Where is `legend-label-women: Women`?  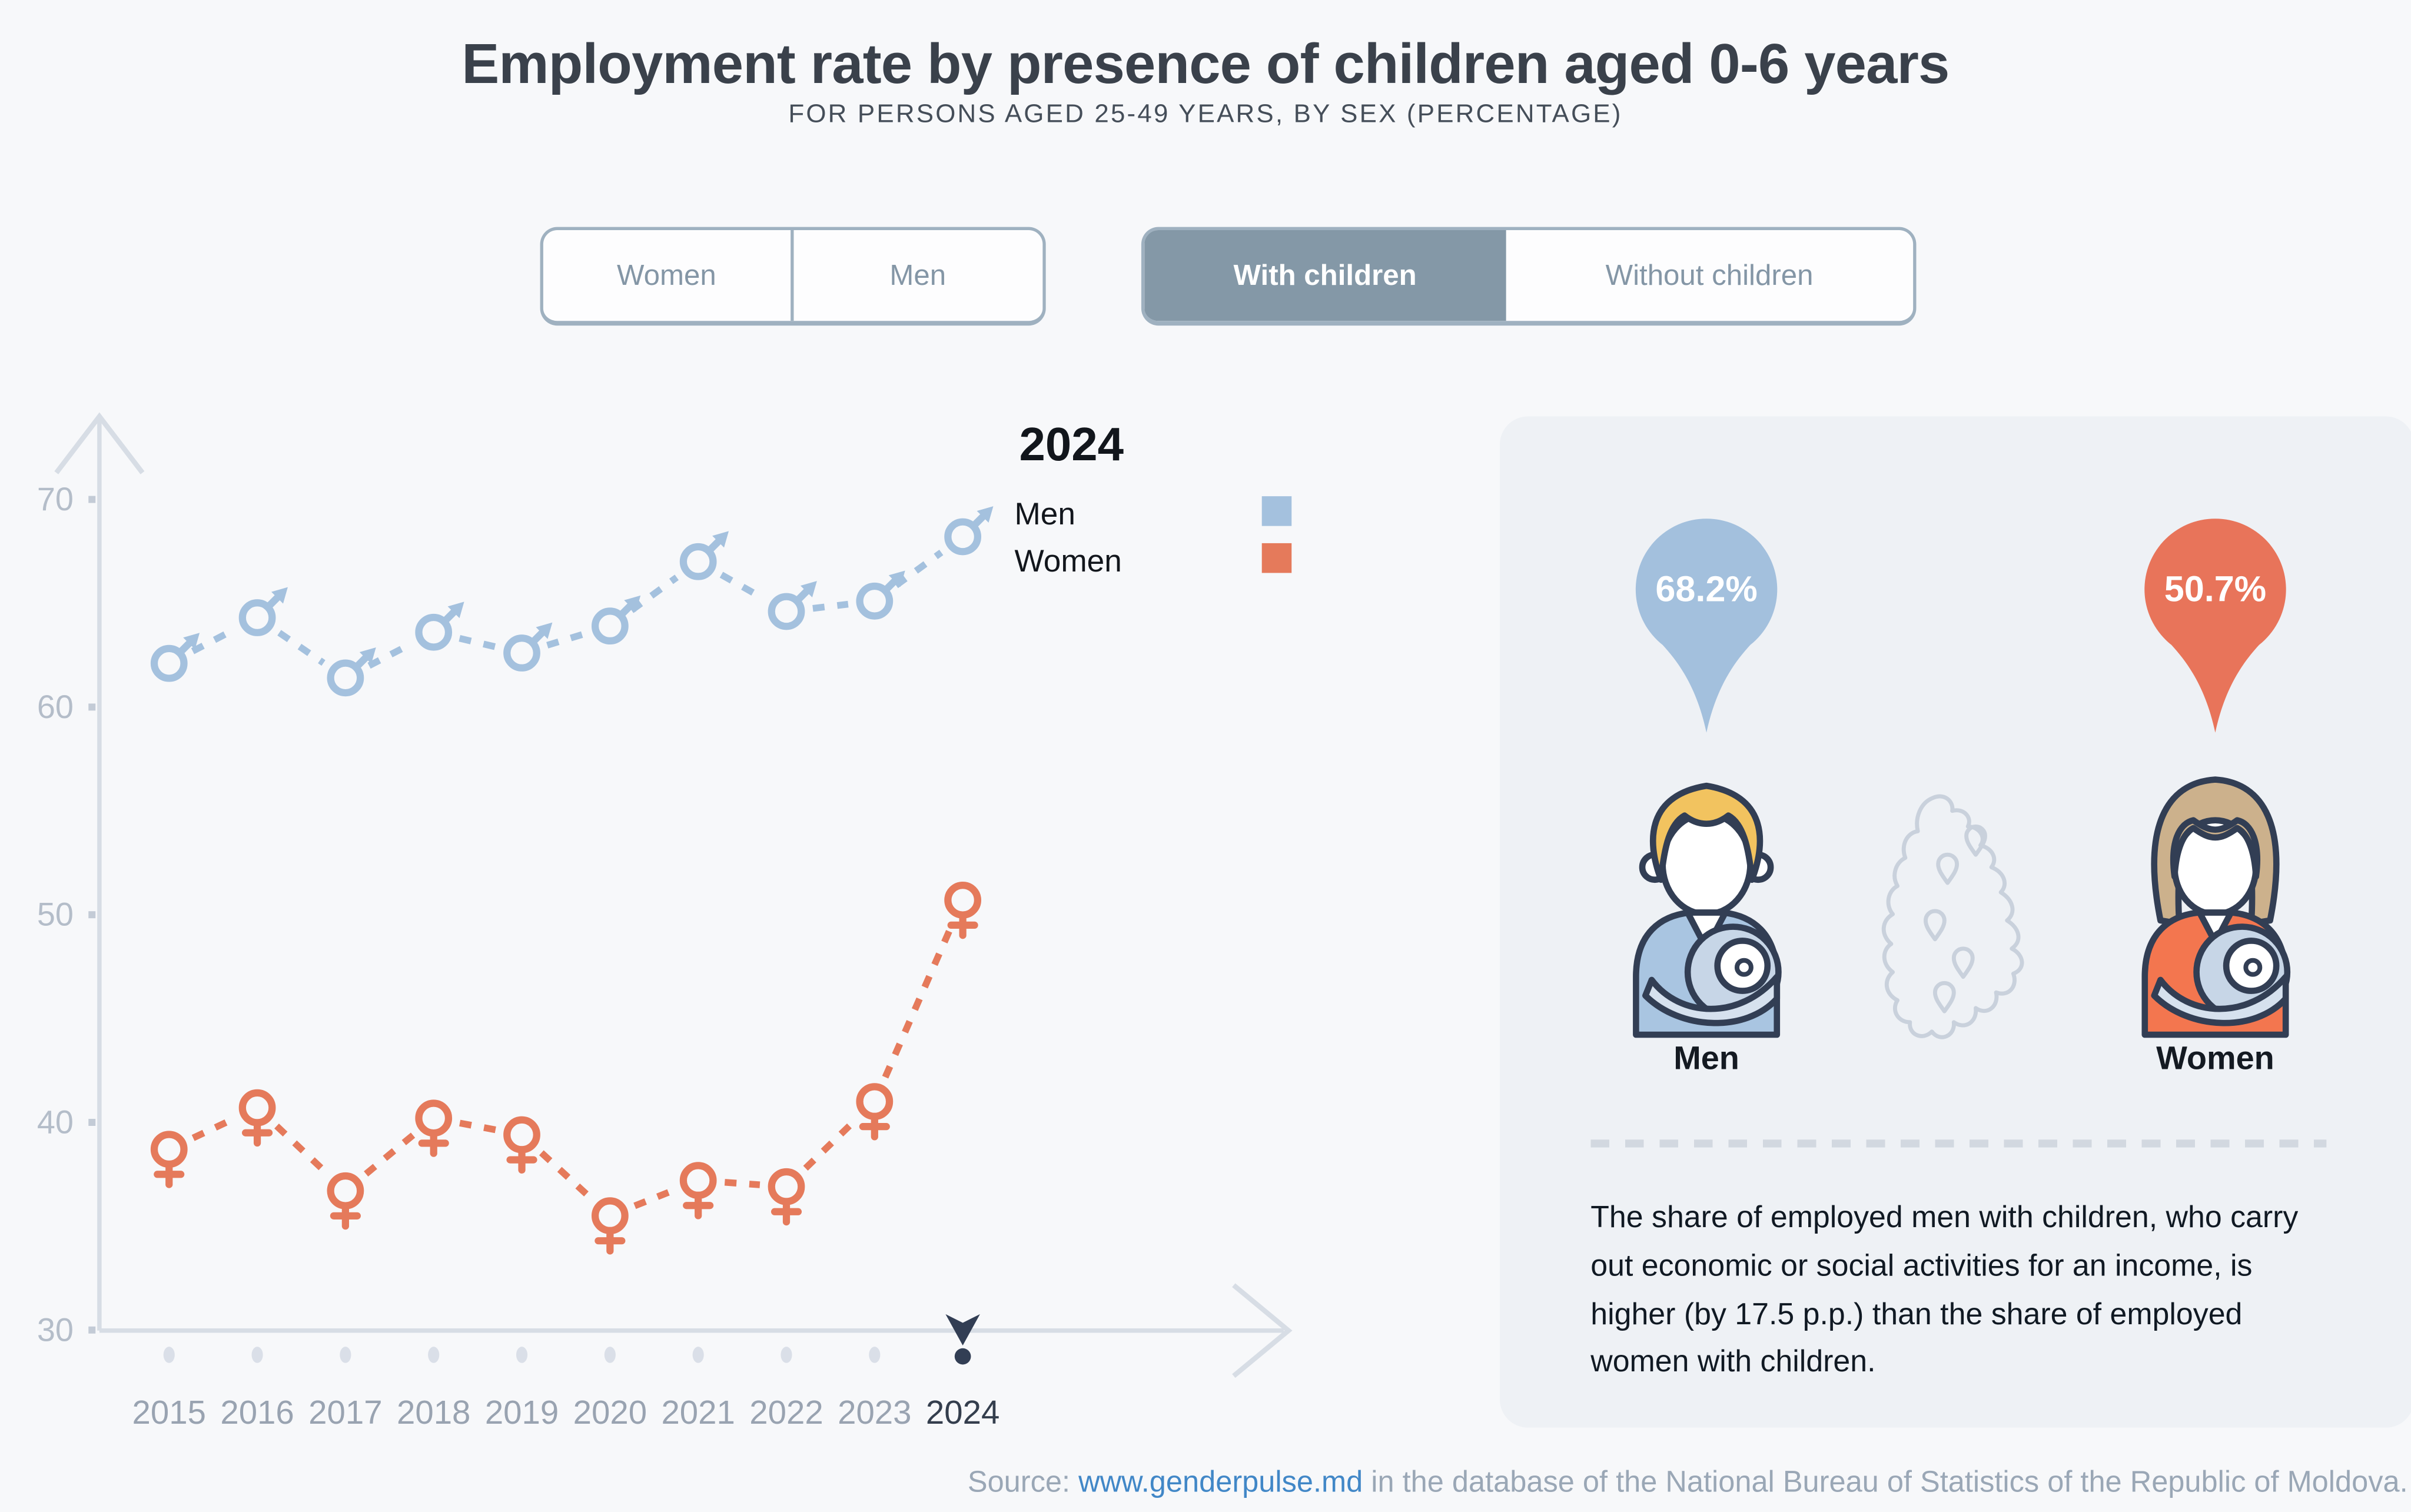 legend-label-women: Women is located at coordinates (1068, 562).